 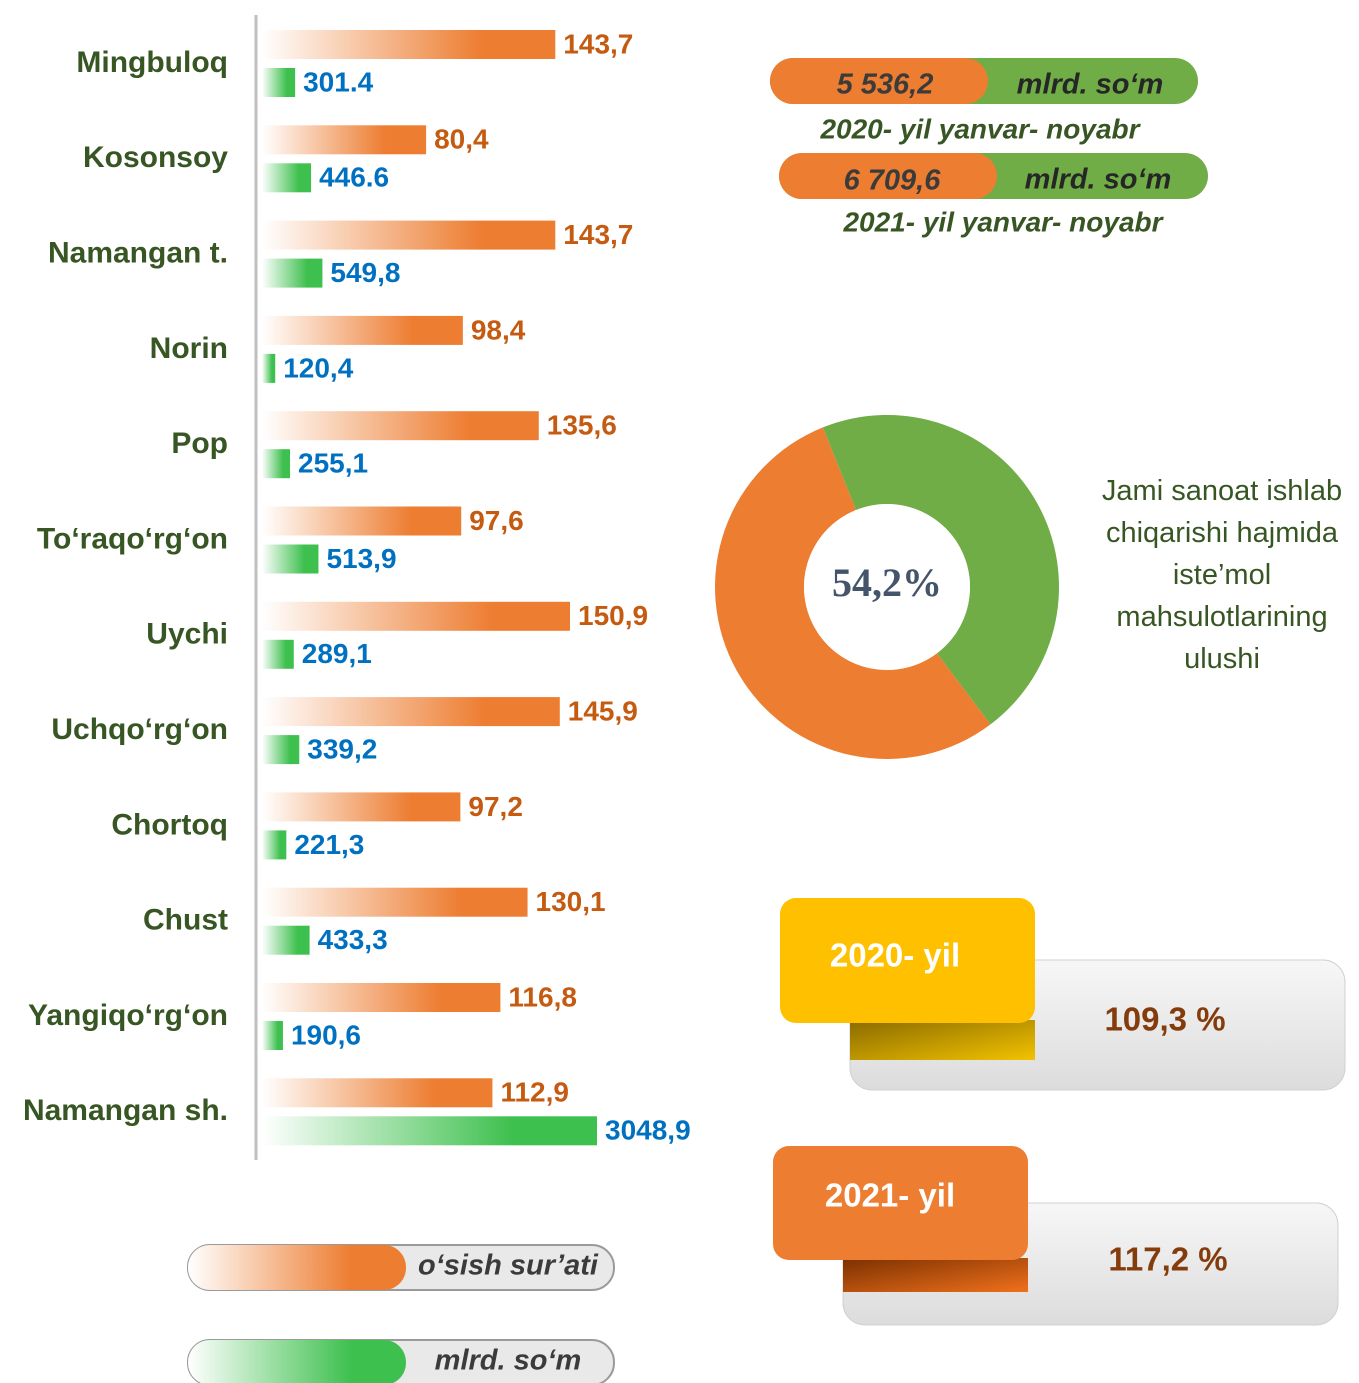 What do you see at coordinates (337, 653) in the screenshot?
I see `value-label: 289,1` at bounding box center [337, 653].